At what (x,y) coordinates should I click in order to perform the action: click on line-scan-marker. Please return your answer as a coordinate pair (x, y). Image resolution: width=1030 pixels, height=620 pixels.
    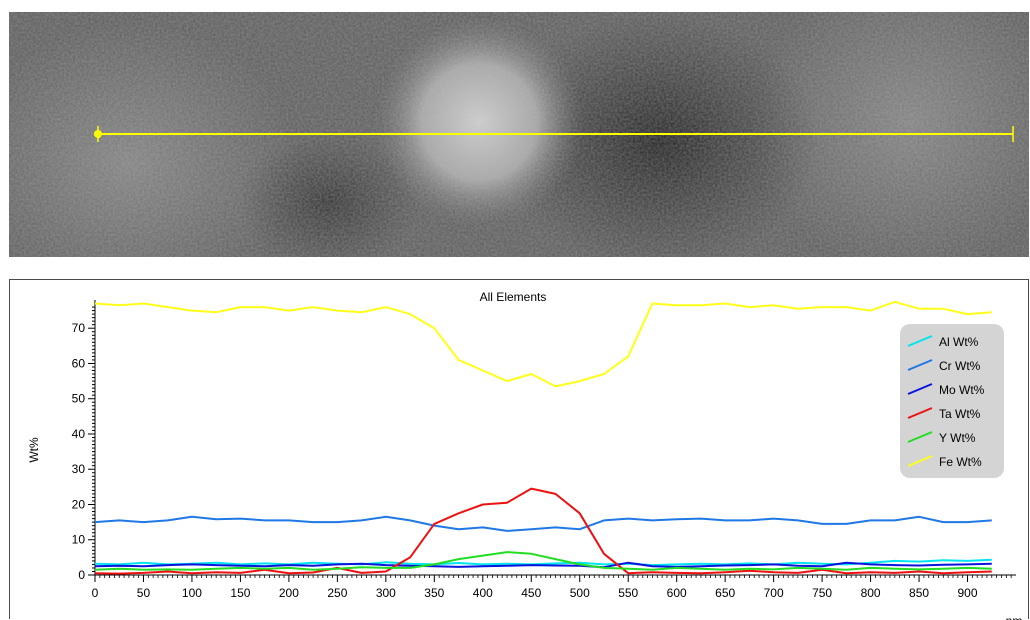
    Looking at the image, I should click on (554, 134).